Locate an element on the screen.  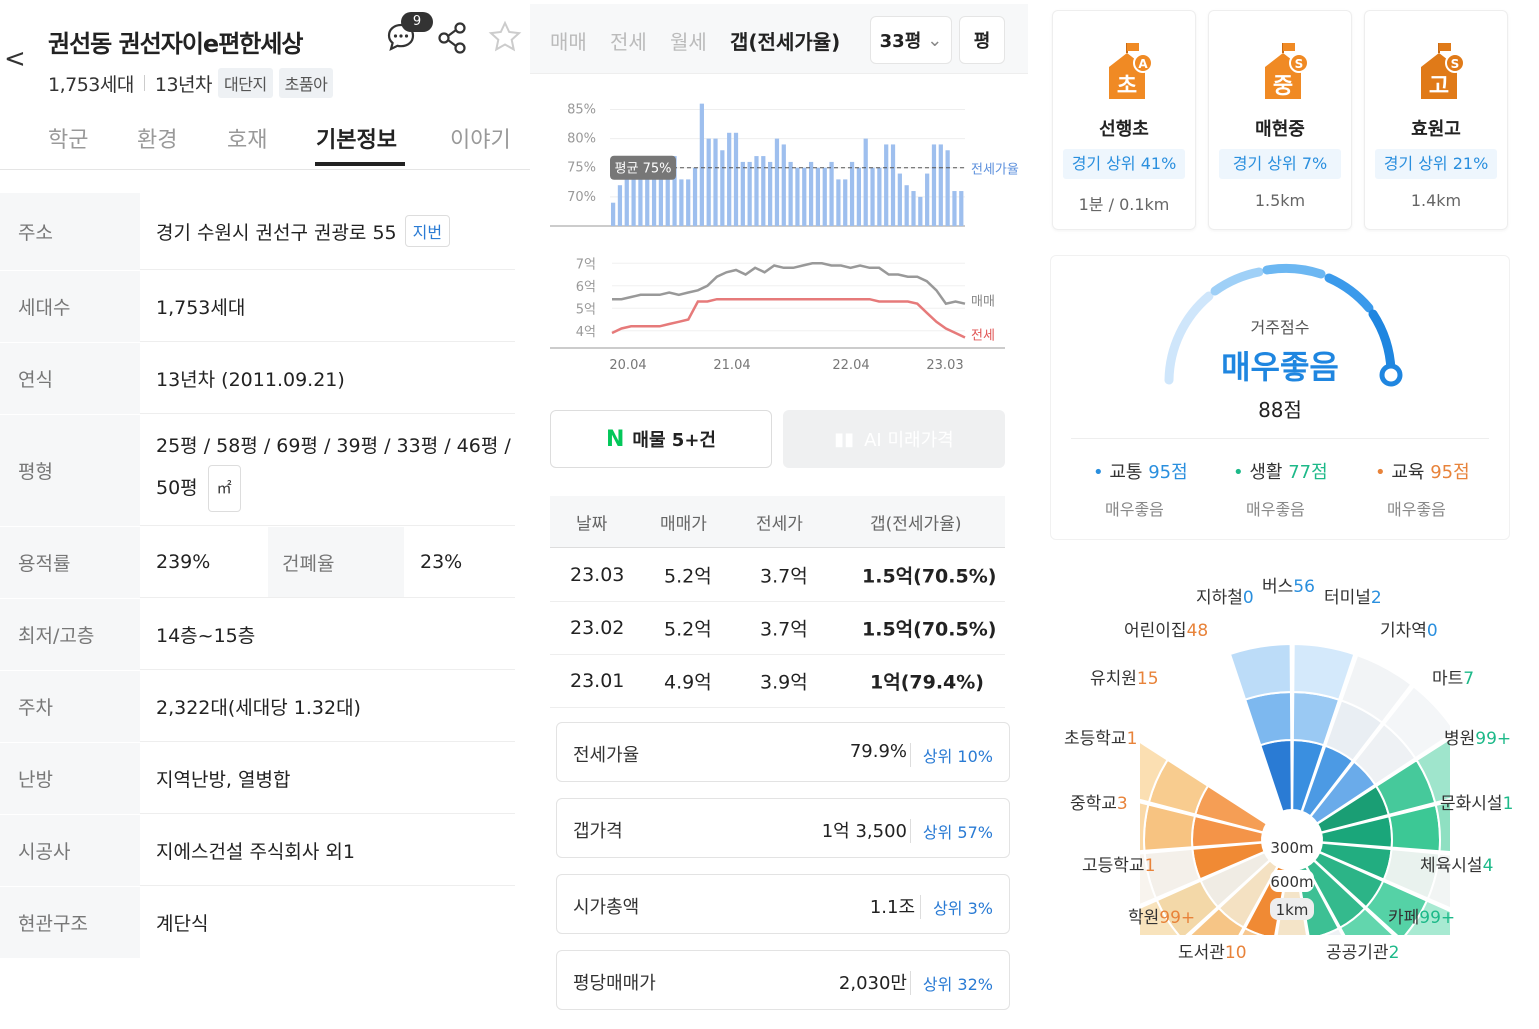
y-tick-label: 5억 is located at coordinates (586, 309).